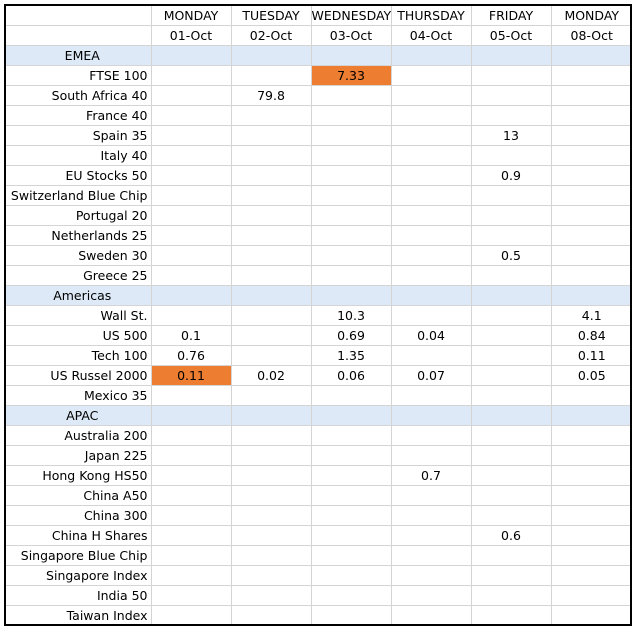 The image size is (636, 630). Describe the element at coordinates (79, 495) in the screenshot. I see `row-label: China A50` at that location.